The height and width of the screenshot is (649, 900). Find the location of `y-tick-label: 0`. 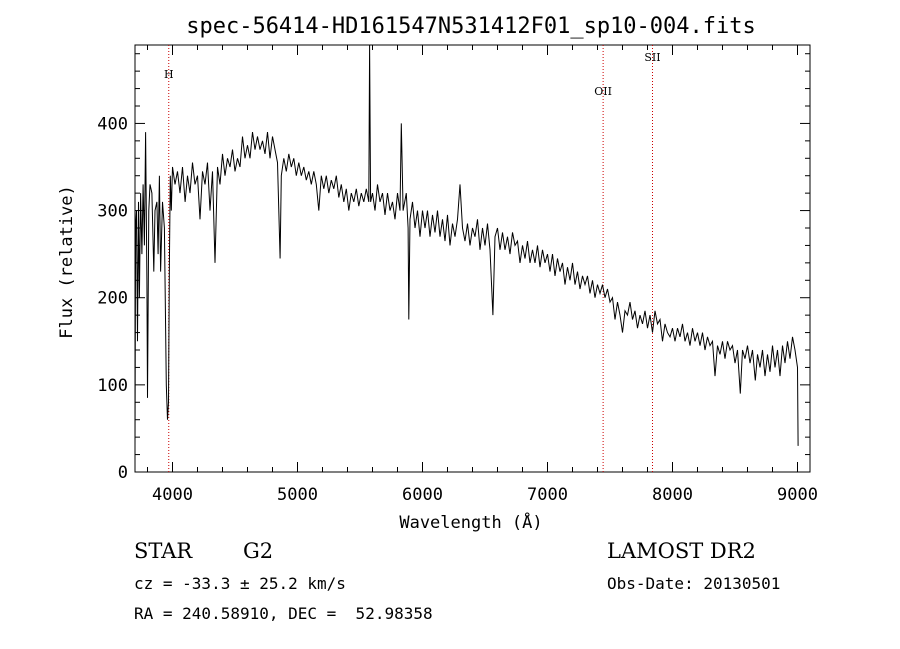

y-tick-label: 0 is located at coordinates (123, 473).